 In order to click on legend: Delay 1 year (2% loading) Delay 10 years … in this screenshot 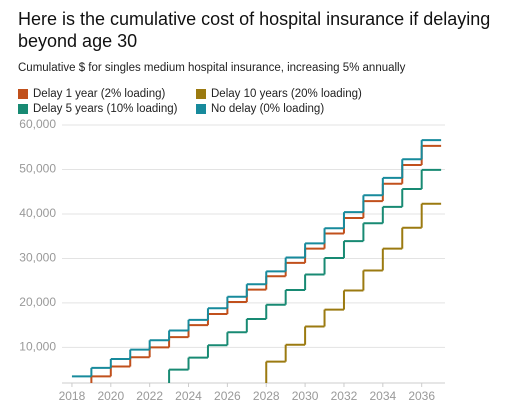, I will do `click(218, 101)`.